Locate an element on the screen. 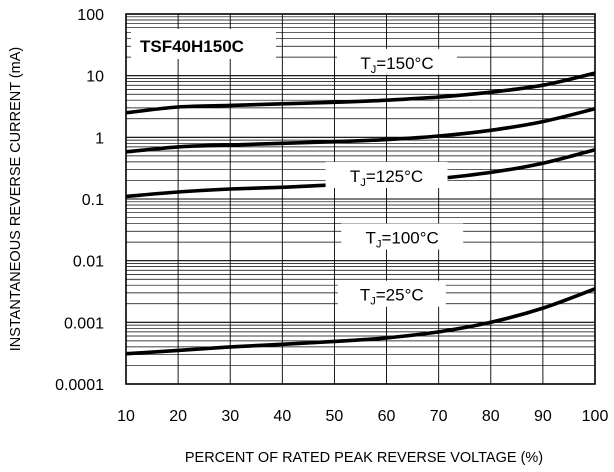 This screenshot has width=614, height=472. y-tick-label: 100 is located at coordinates (90, 15).